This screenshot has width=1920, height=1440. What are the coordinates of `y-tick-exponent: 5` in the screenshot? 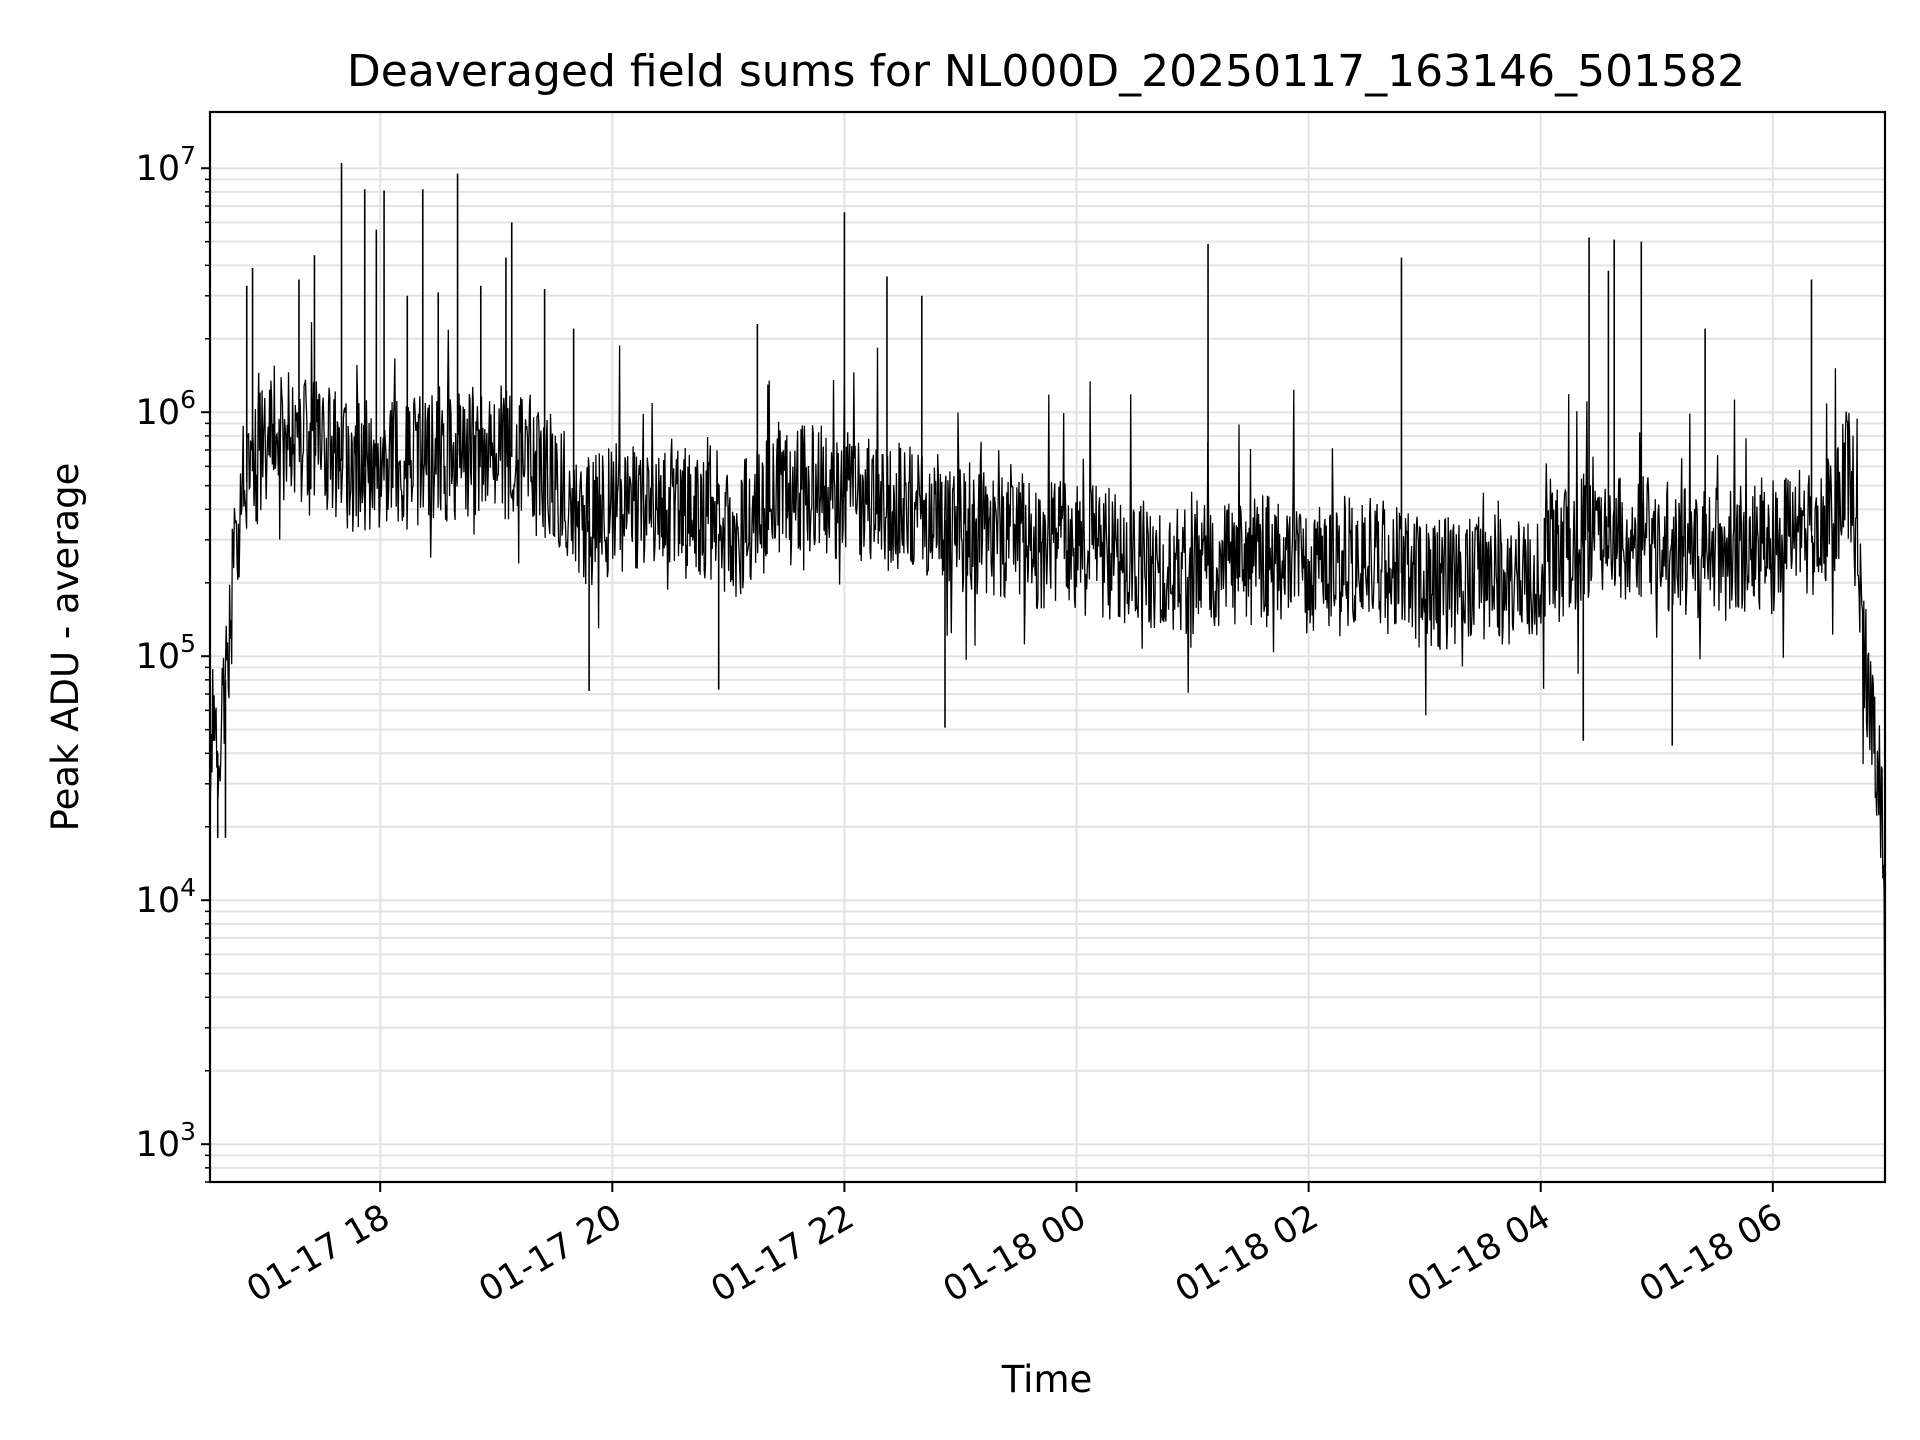 It's located at (188, 643).